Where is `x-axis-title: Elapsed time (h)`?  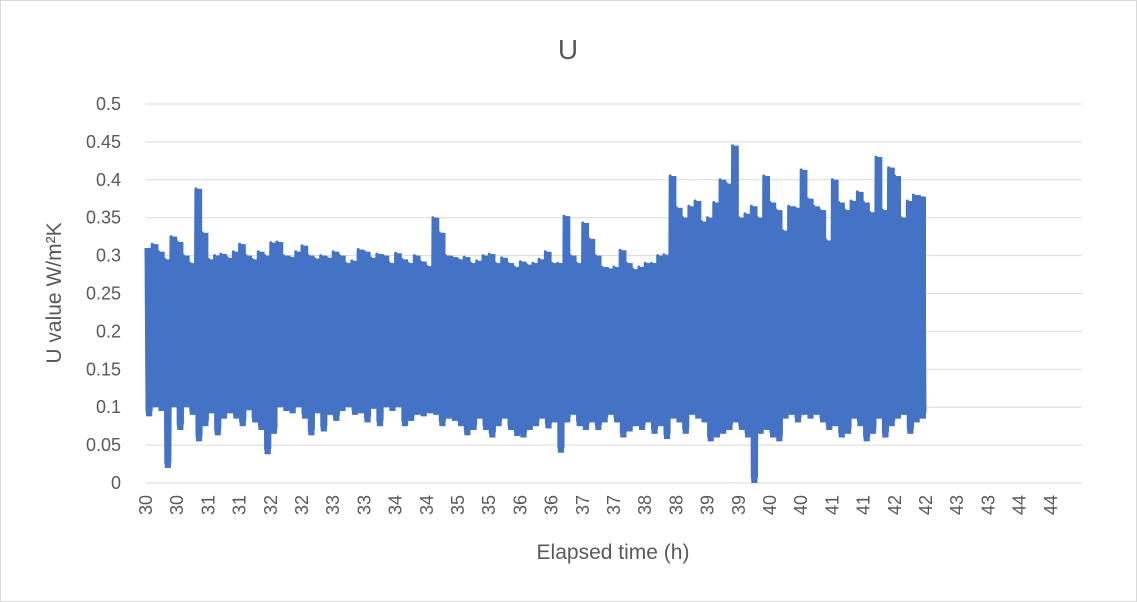
x-axis-title: Elapsed time (h) is located at coordinates (613, 552).